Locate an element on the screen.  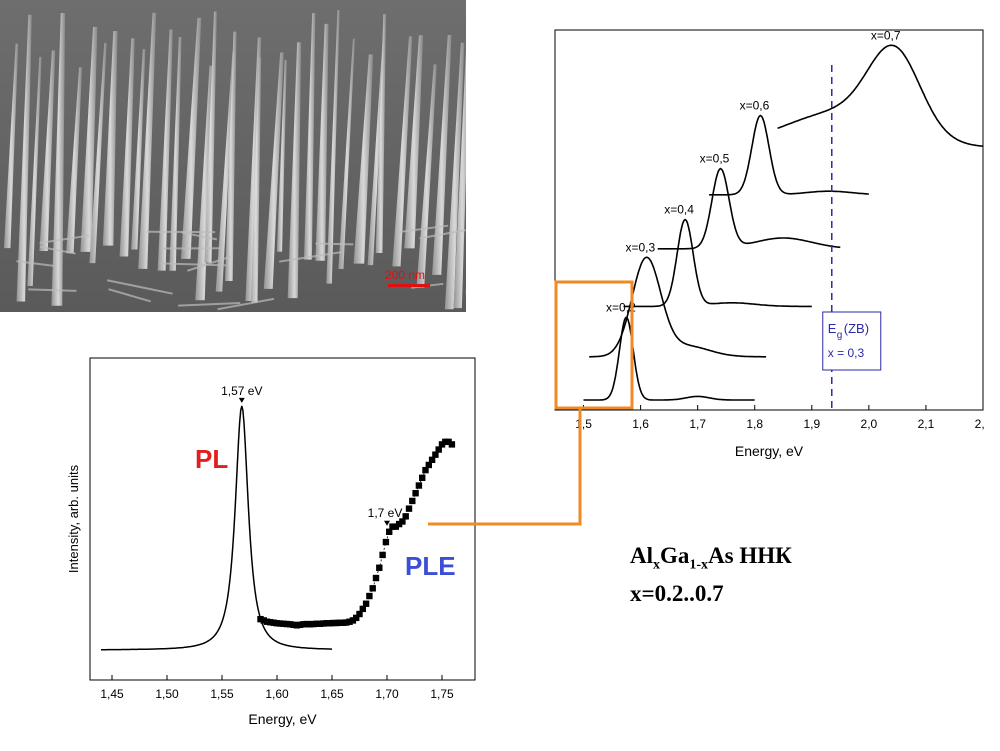
pl-line is located at coordinates (216, 528).